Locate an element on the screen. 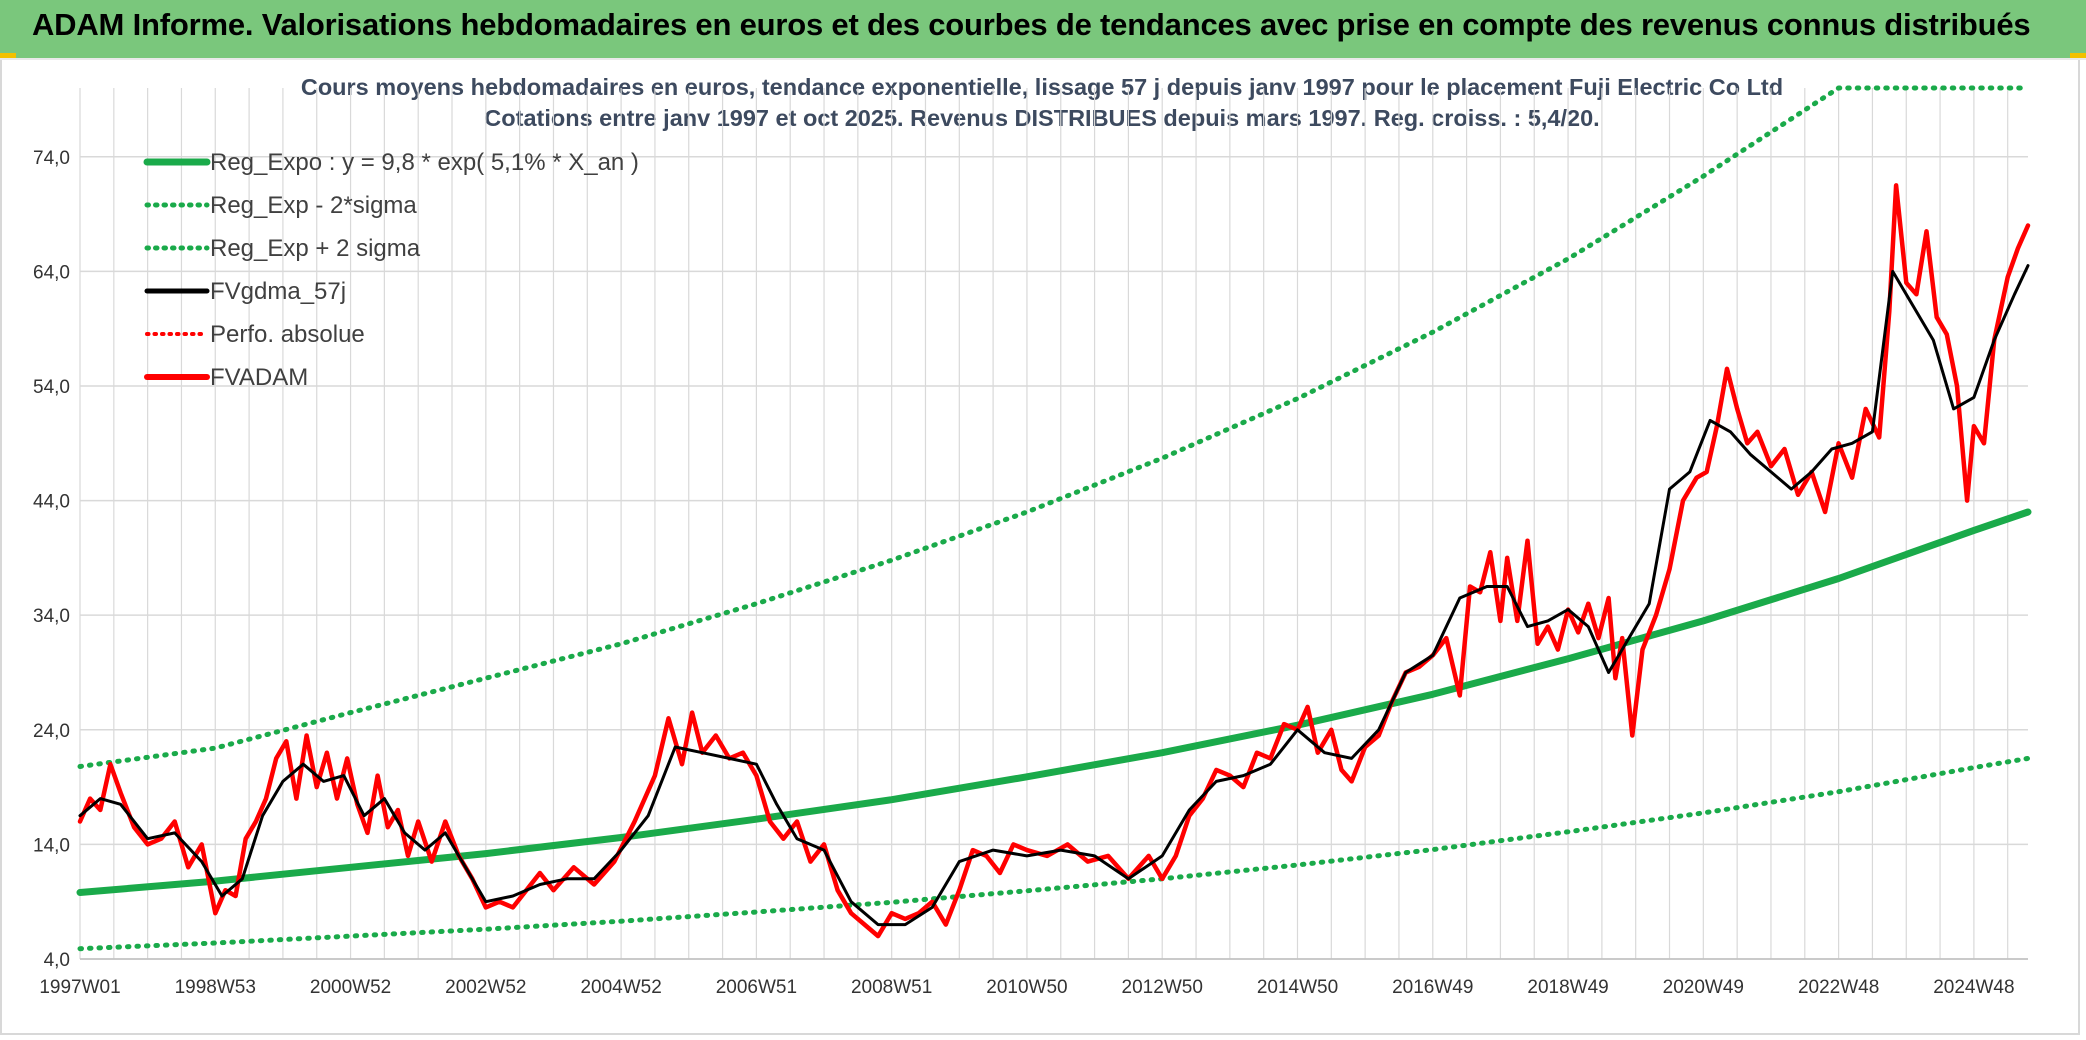 The width and height of the screenshot is (2086, 1040). x-tick-label: 2008W51 is located at coordinates (891, 987).